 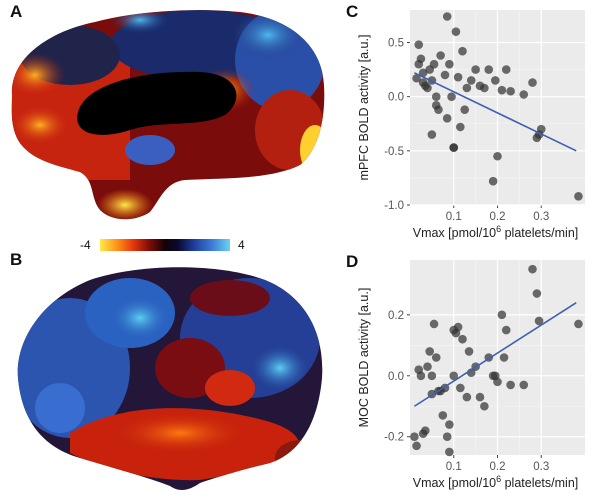 What do you see at coordinates (394, 206) in the screenshot?
I see `y-tick-label: -1.0` at bounding box center [394, 206].